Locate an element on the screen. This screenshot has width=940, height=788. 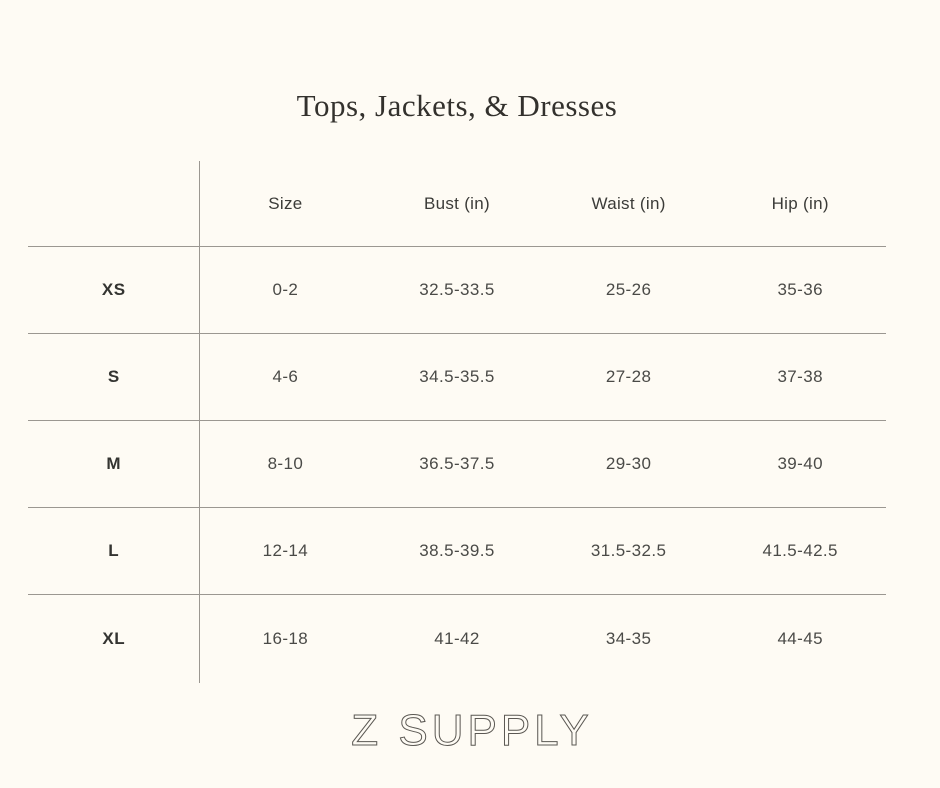
waist-cell: 27-28 is located at coordinates (628, 376).